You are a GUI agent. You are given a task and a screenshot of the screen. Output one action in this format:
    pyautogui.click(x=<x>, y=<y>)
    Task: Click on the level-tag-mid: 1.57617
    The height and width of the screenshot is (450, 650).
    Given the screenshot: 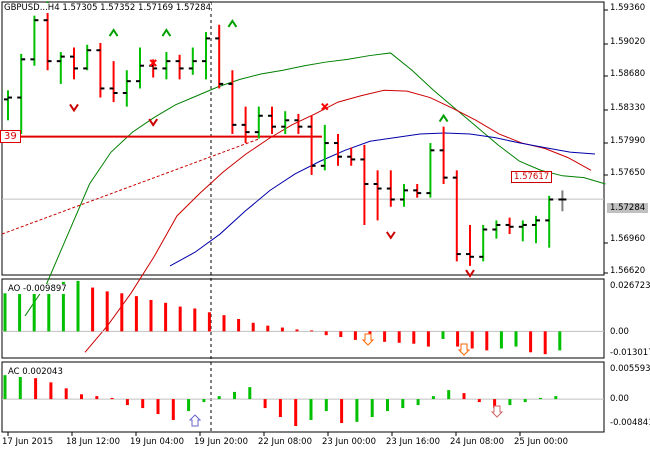 What is the action you would take?
    pyautogui.click(x=532, y=177)
    